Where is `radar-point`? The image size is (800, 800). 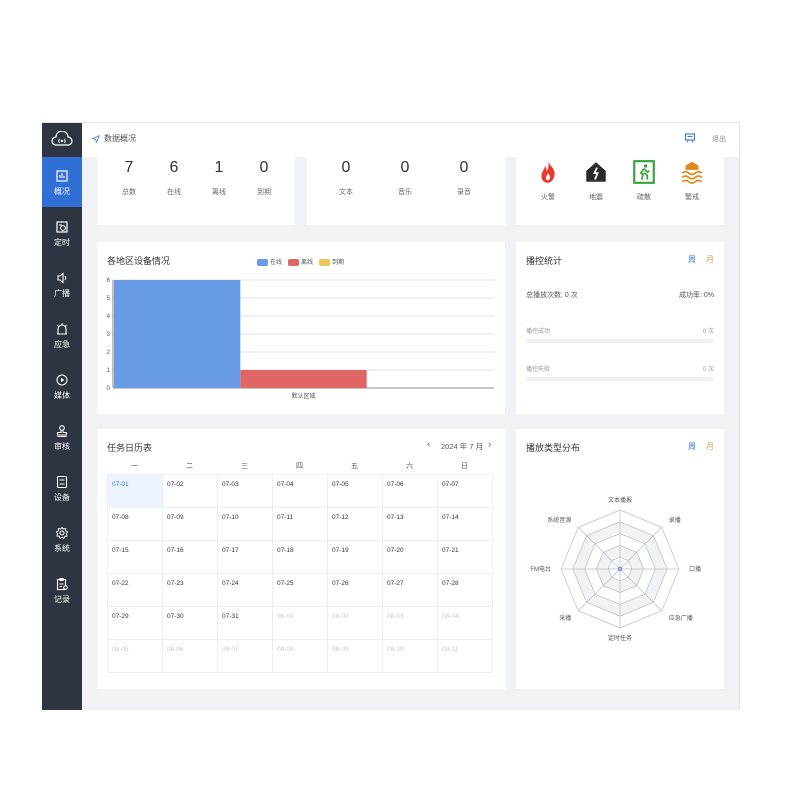
radar-point is located at coordinates (620, 569).